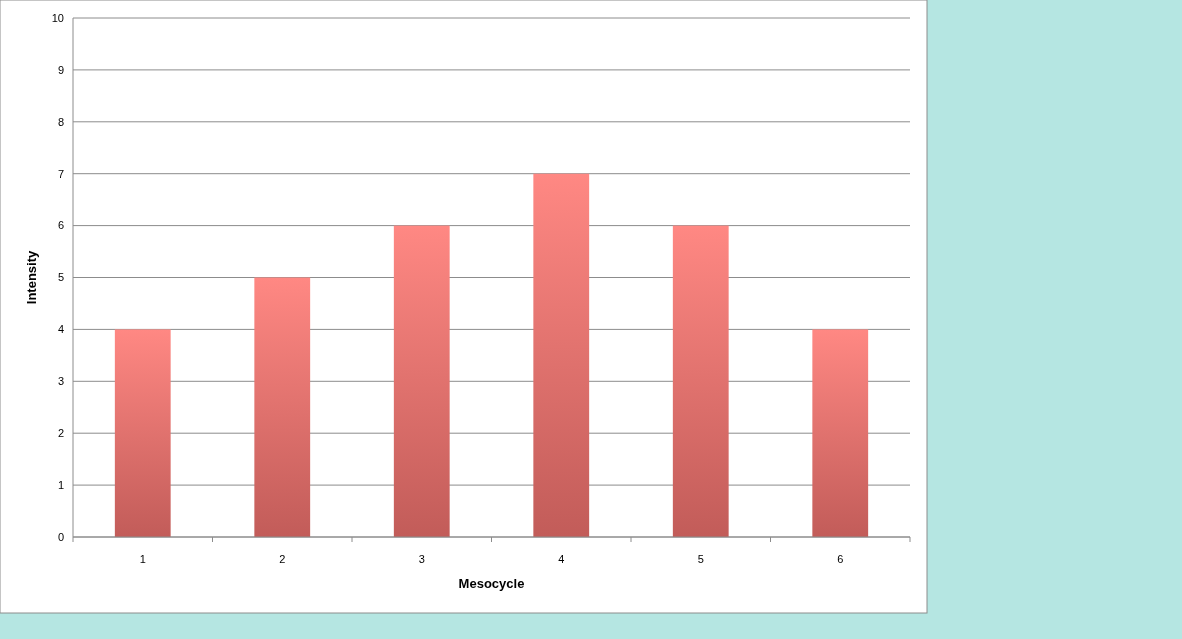 The image size is (1182, 639). Describe the element at coordinates (282, 559) in the screenshot. I see `x-tick-label: 2` at that location.